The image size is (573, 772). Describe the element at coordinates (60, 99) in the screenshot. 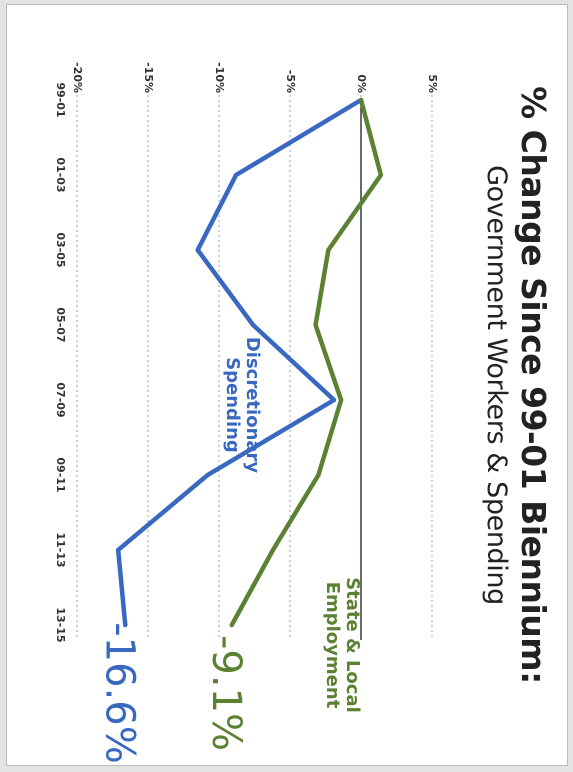

I see `x-tick-label: 99-01` at that location.